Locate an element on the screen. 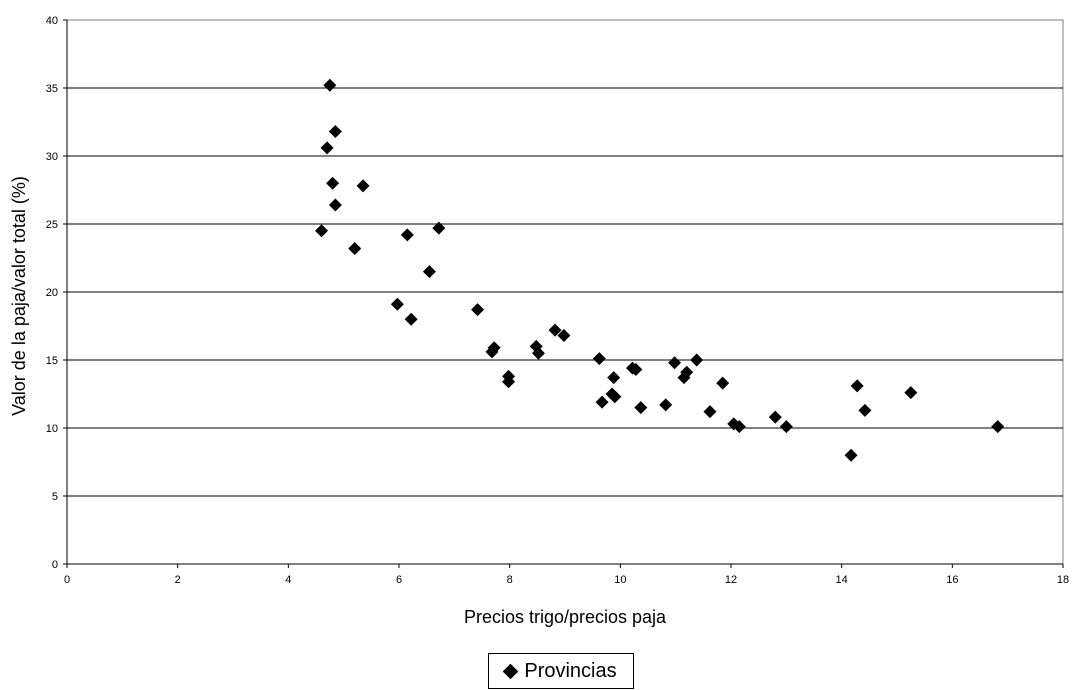  x-tick-label: 16 is located at coordinates (952, 580).